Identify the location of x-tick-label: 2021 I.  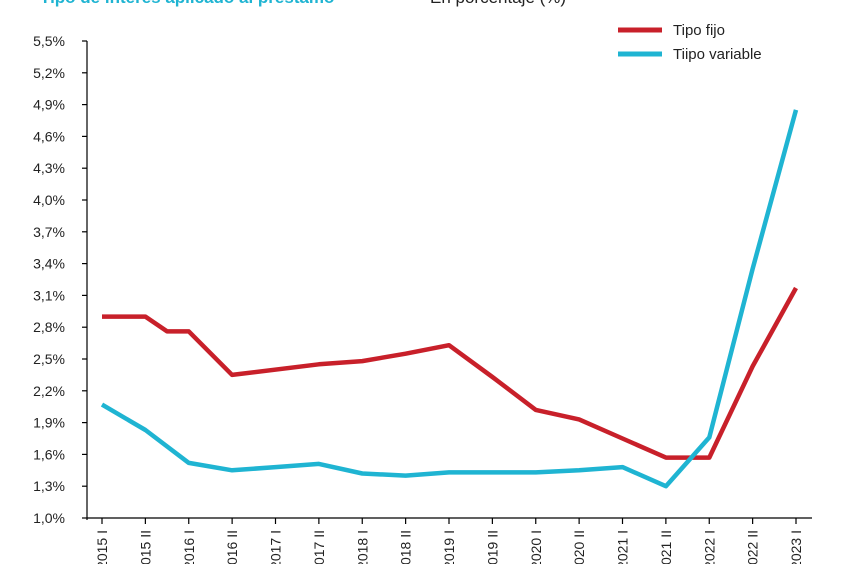
(623, 547).